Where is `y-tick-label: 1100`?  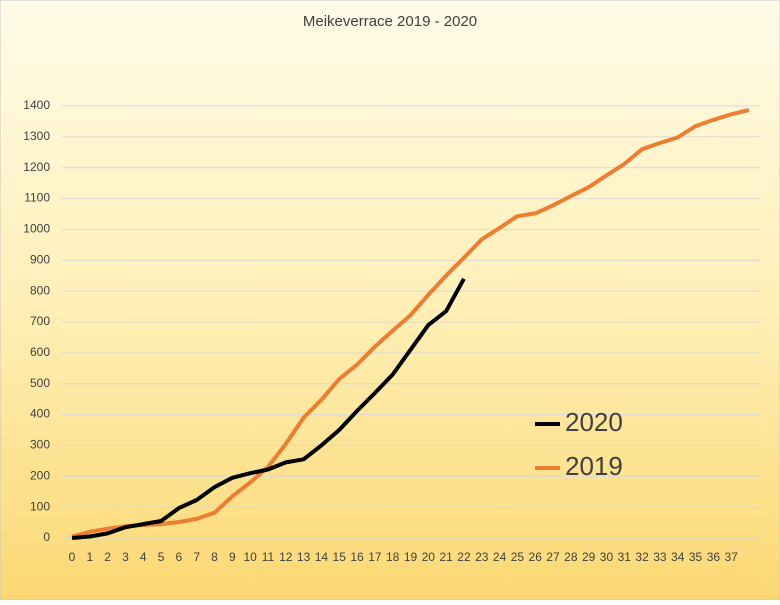
y-tick-label: 1100 is located at coordinates (37, 198).